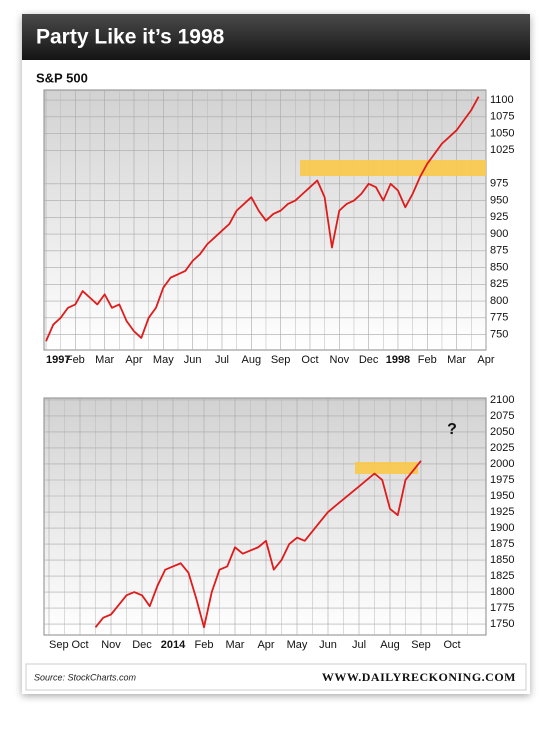 Image resolution: width=550 pixels, height=729 pixels. I want to click on title: Party Like it’s 1998, so click(130, 37).